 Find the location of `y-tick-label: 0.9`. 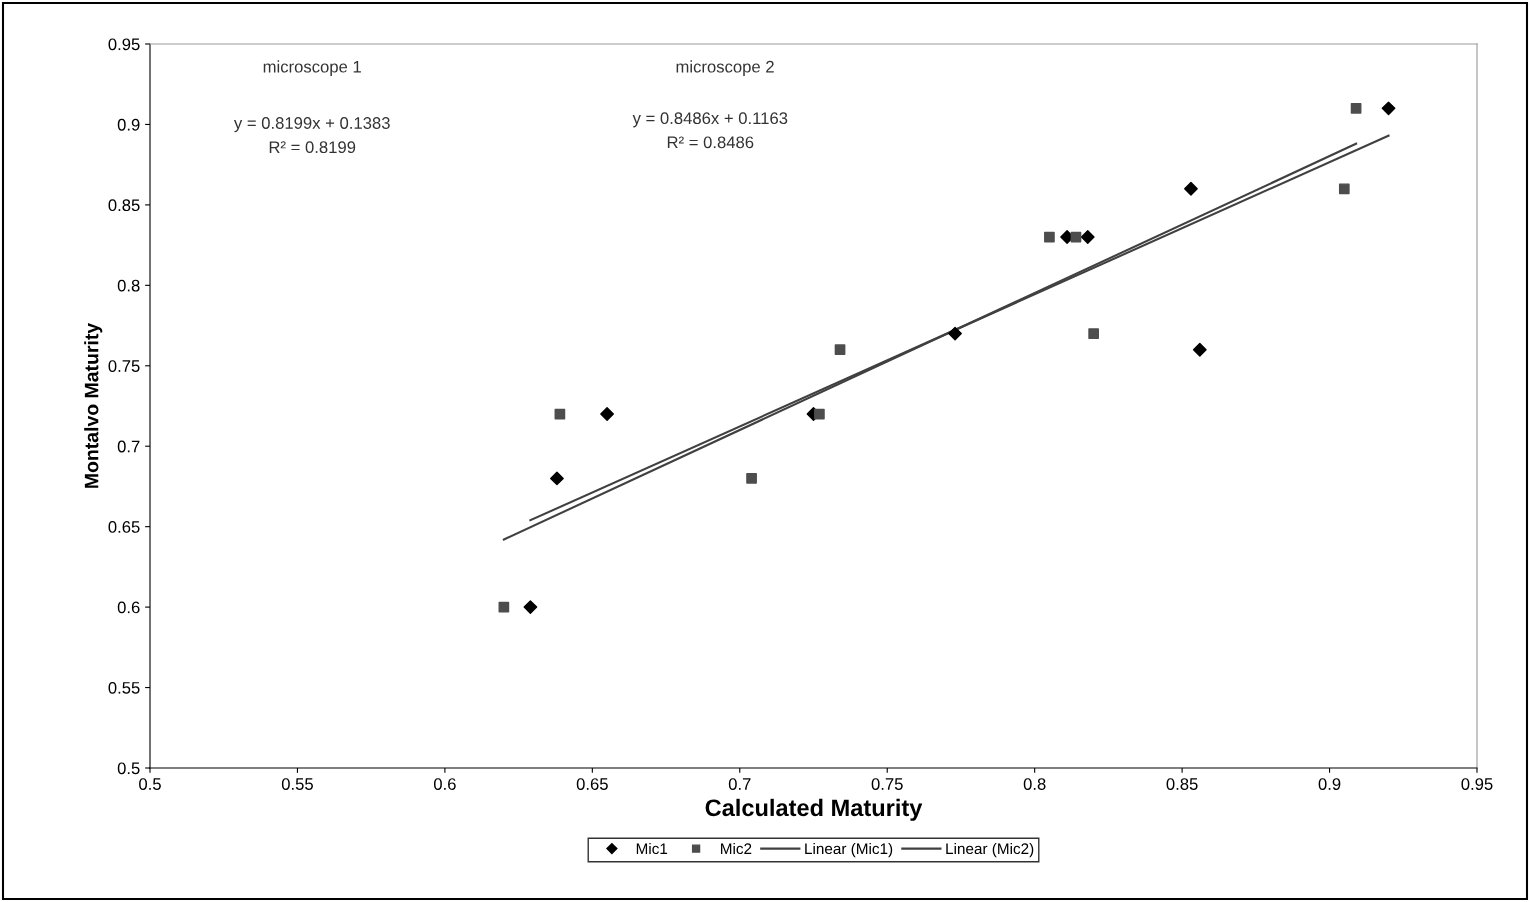

y-tick-label: 0.9 is located at coordinates (128, 124).